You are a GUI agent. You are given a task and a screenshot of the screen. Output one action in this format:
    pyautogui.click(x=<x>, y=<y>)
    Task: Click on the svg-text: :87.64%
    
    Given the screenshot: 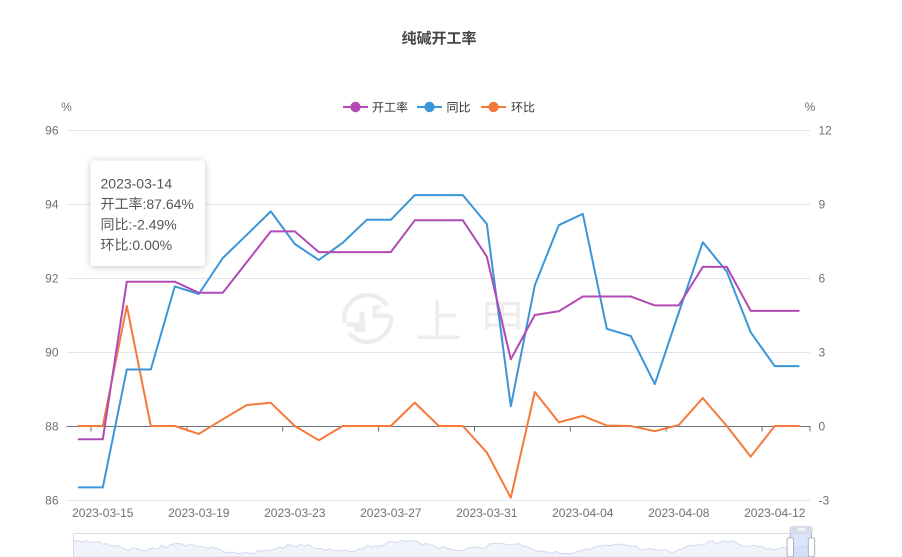 What is the action you would take?
    pyautogui.click(x=168, y=204)
    